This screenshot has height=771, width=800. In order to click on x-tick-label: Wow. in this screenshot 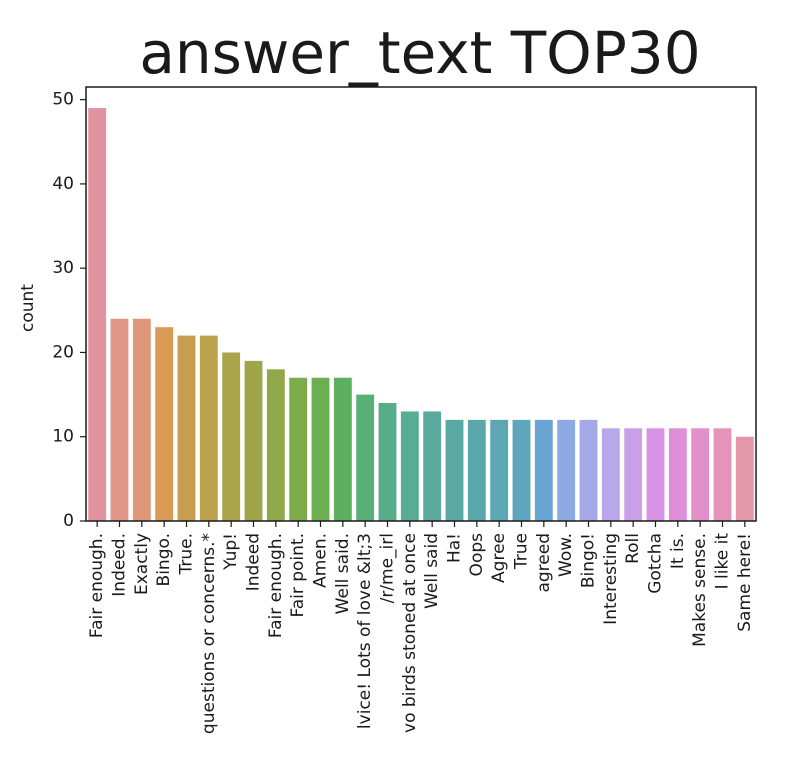, I will do `click(566, 555)`.